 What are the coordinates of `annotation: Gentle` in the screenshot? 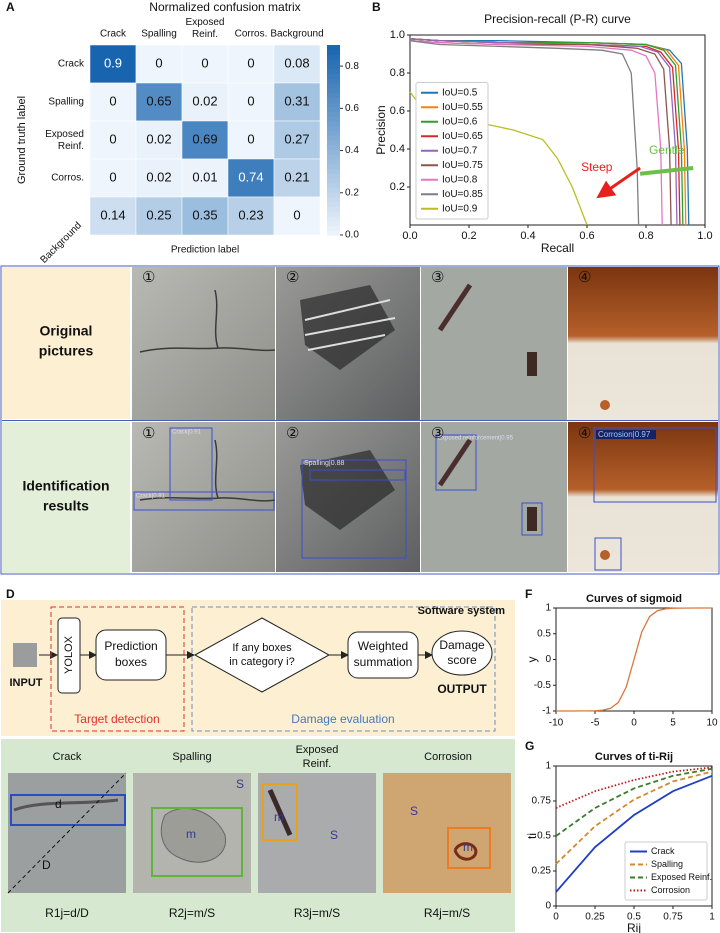 It's located at (667, 150).